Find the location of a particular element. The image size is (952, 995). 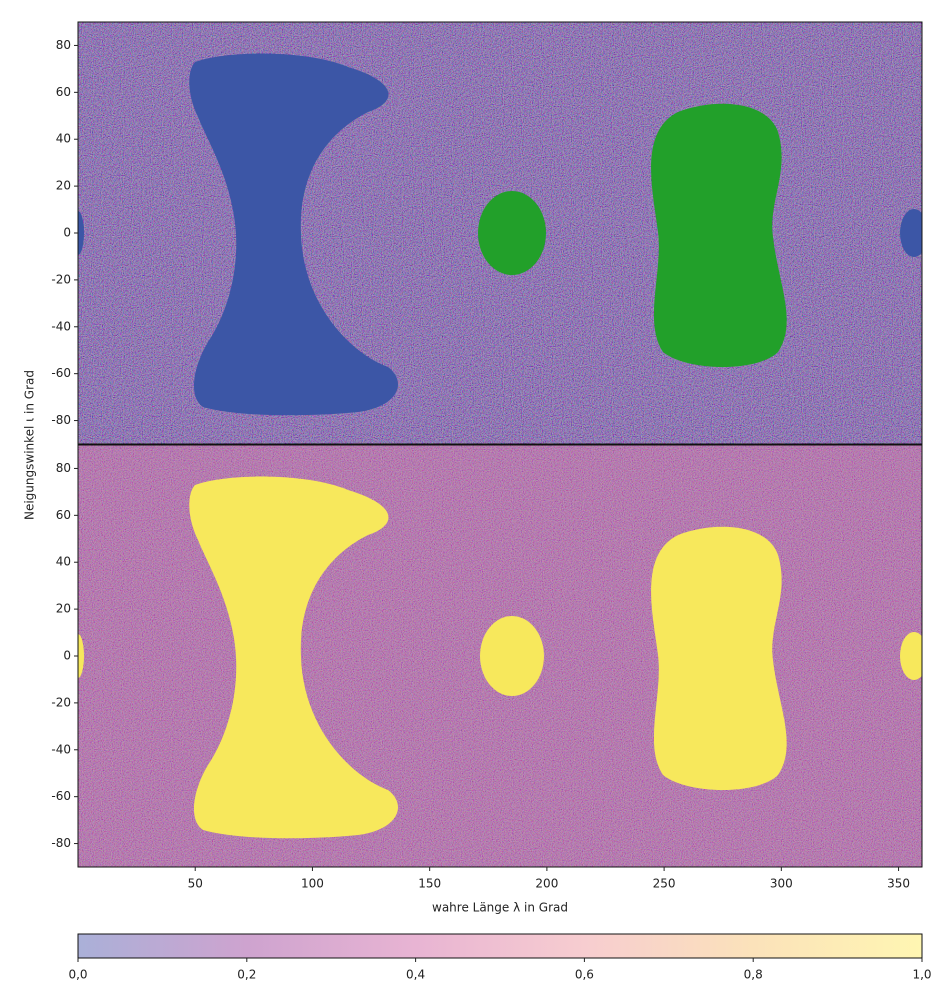

x-axis-label: wahre Länge λ in Grad is located at coordinates (500, 908).